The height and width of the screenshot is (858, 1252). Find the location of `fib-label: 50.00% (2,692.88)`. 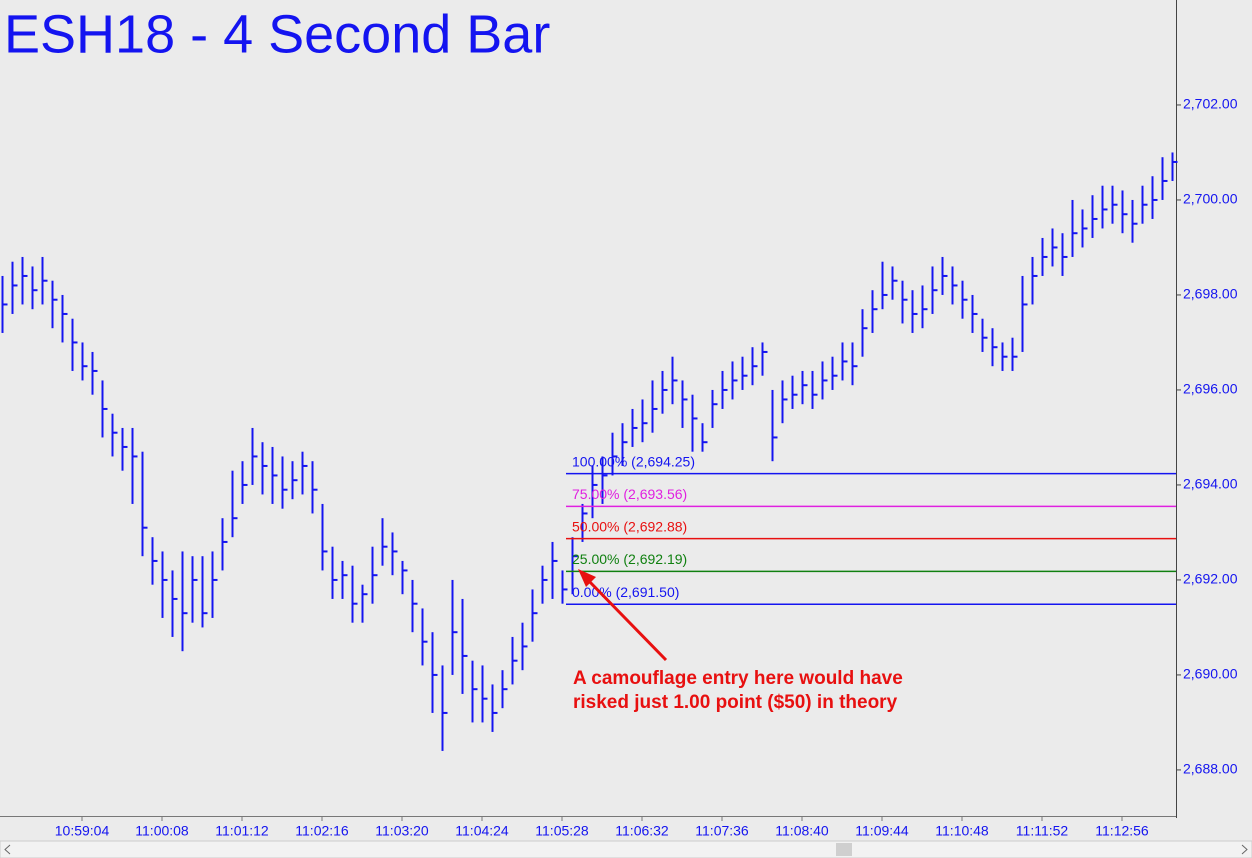

fib-label: 50.00% (2,692.88) is located at coordinates (629, 526).